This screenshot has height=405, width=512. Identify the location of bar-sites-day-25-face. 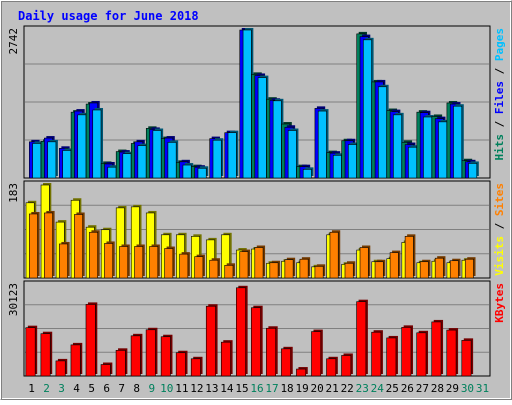
(394, 265).